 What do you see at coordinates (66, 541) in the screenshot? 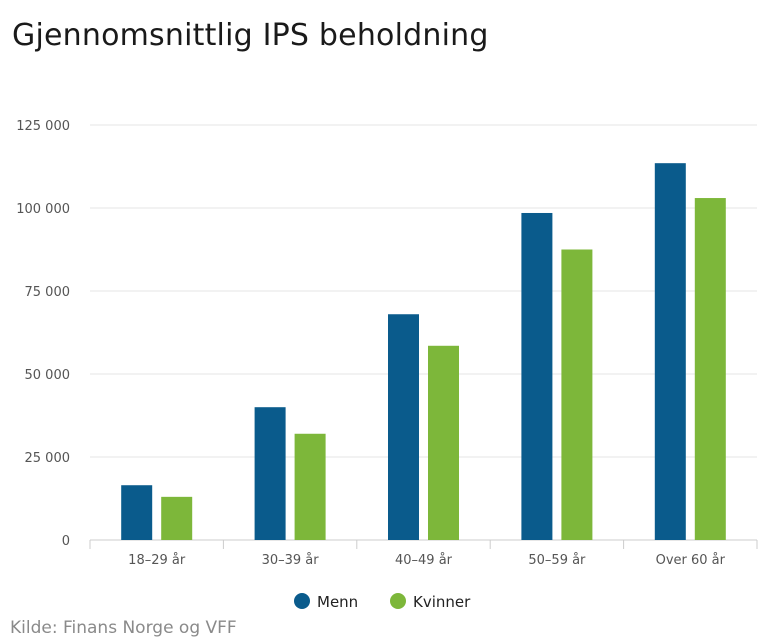
I see `y-tick-label: 0` at bounding box center [66, 541].